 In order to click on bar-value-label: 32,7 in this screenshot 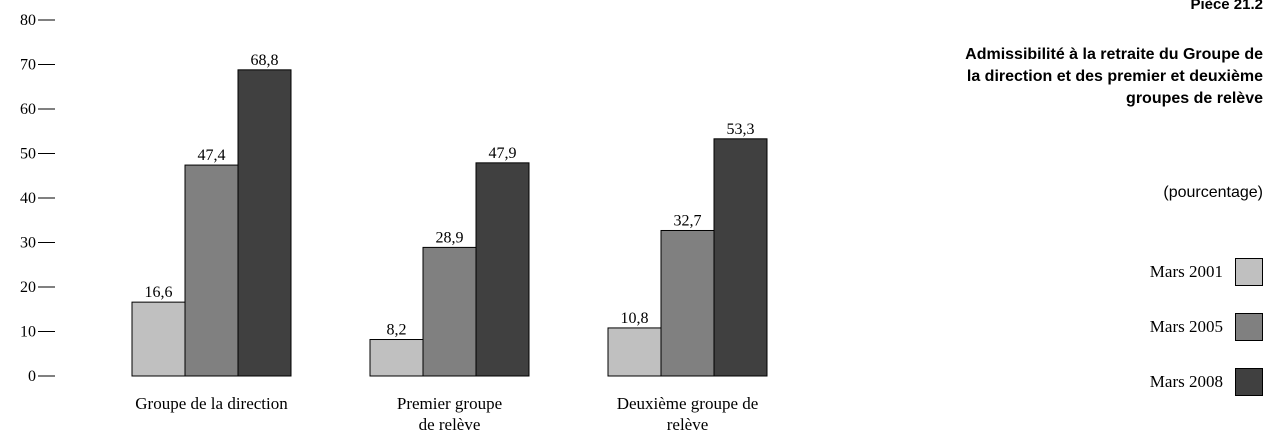, I will do `click(688, 220)`.